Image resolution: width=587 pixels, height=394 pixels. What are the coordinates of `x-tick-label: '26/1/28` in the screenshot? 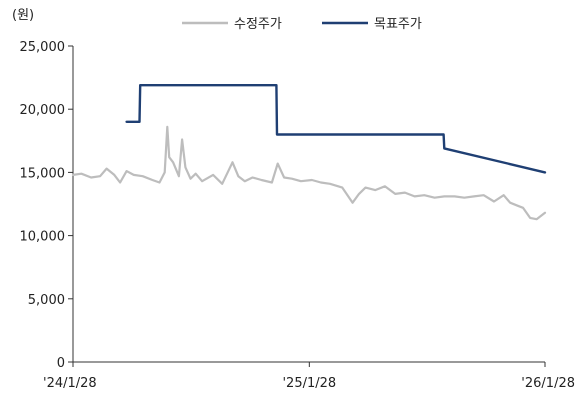 It's located at (548, 383).